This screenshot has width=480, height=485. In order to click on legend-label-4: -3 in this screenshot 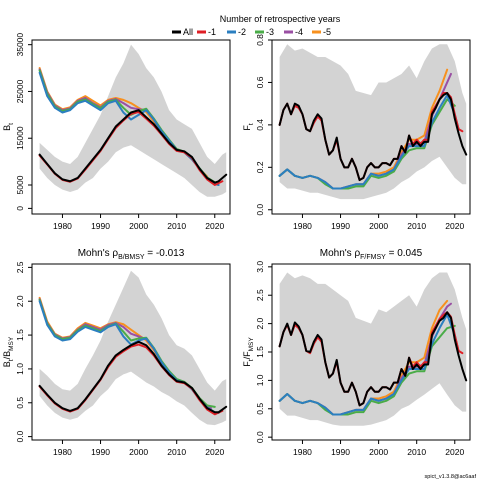, I will do `click(270, 32)`.